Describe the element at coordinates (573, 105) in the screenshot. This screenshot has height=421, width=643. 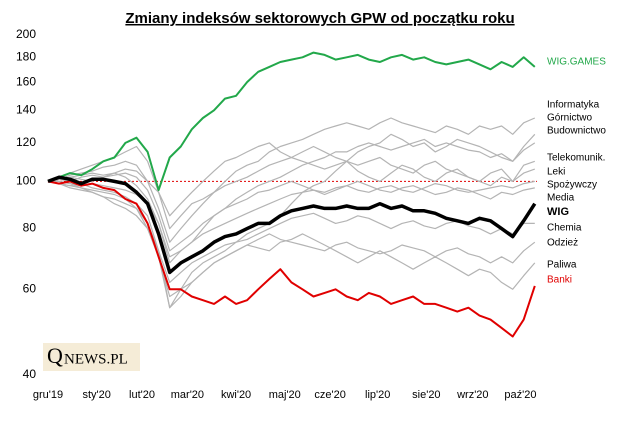
I see `legend-label: Informatyka` at that location.